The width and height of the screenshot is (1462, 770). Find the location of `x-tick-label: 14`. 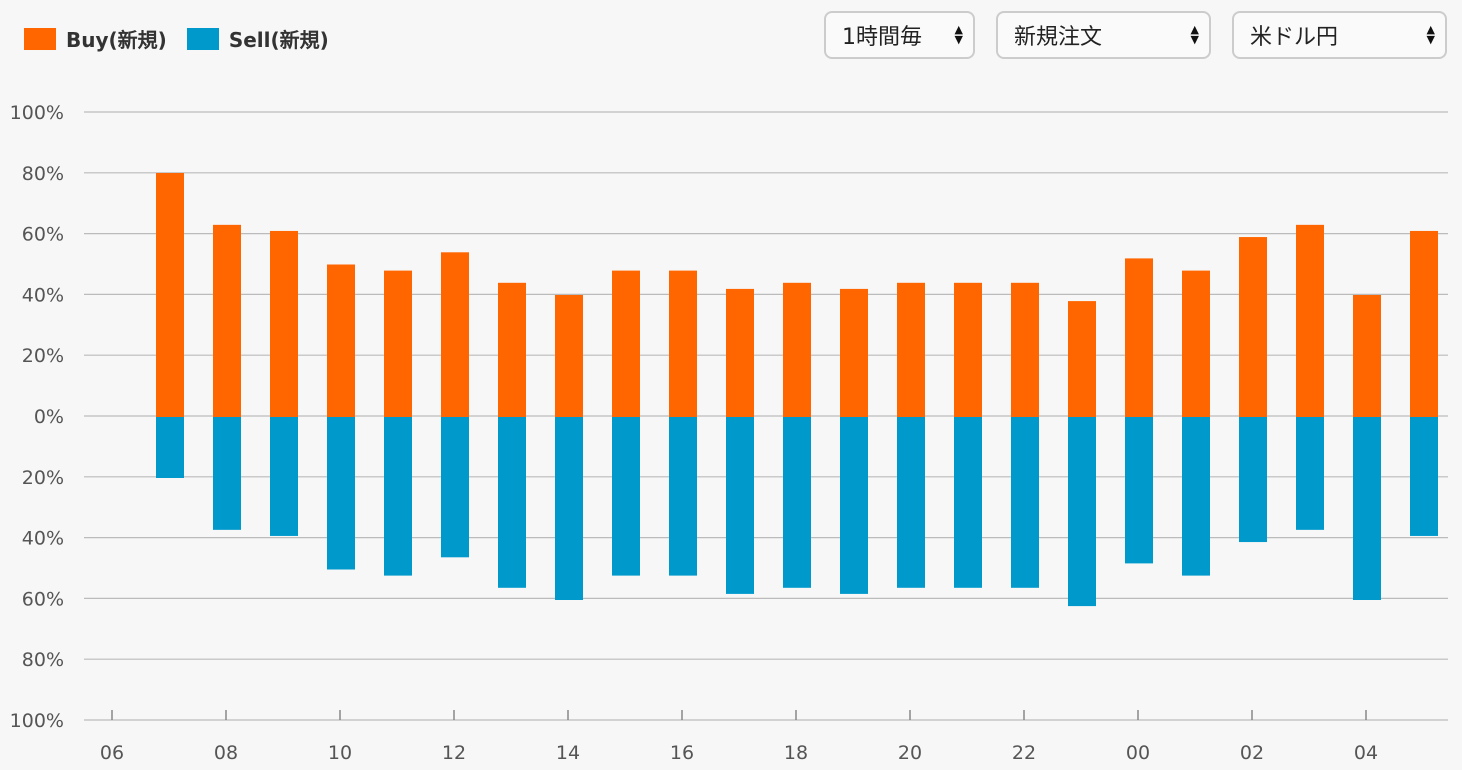

x-tick-label: 14 is located at coordinates (568, 753).